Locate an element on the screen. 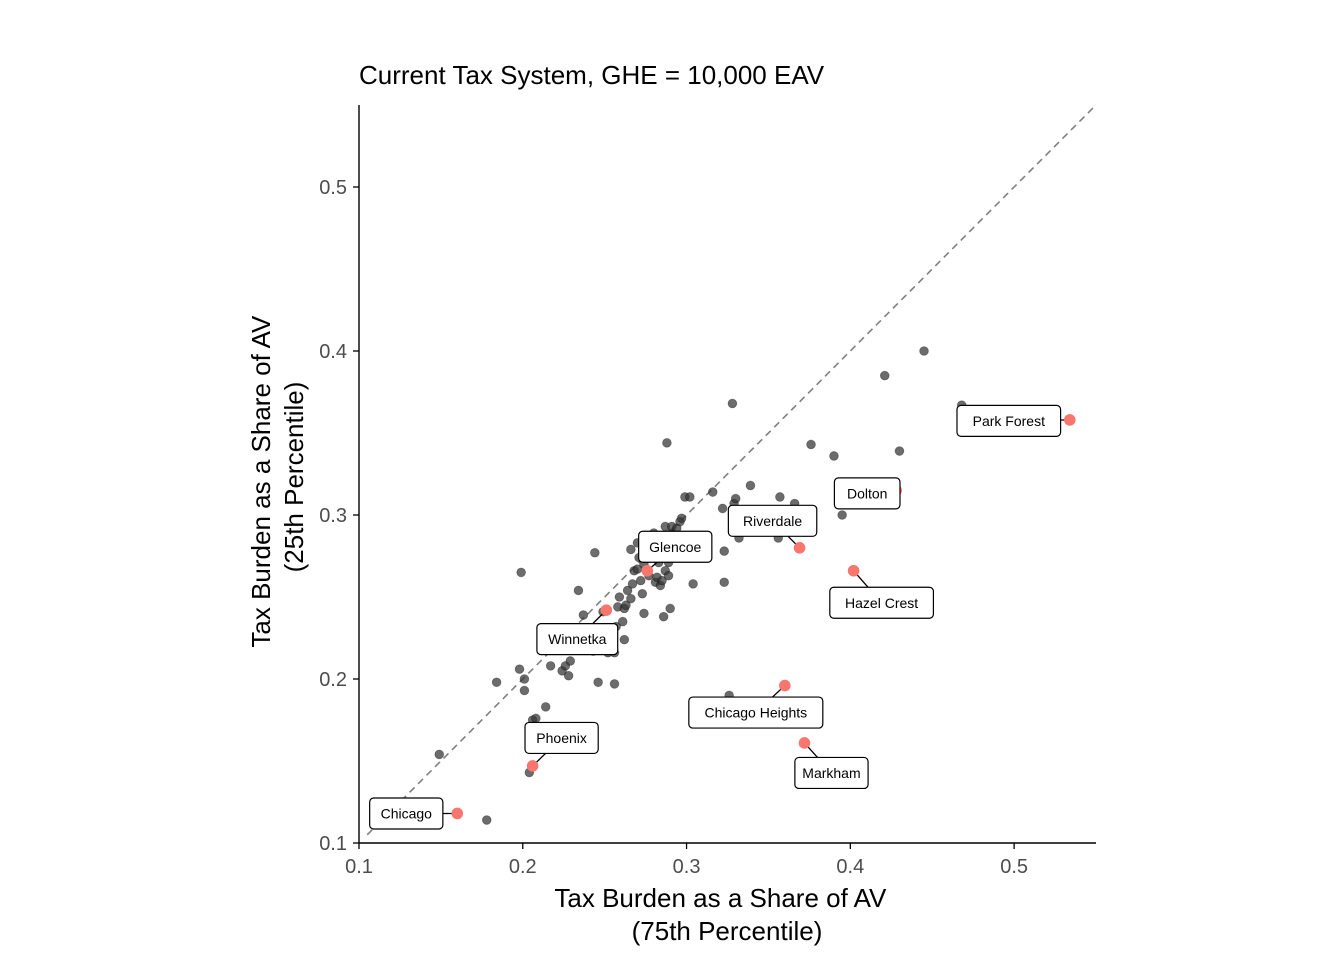  callout-park-forest: Park Forest is located at coordinates (1009, 420).